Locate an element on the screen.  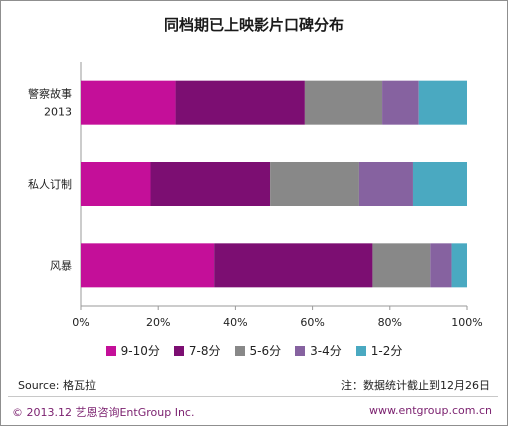
chart-legend: 9-10分 7-8分 5-6分 3-4分 1-2分 is located at coordinates (254, 350).